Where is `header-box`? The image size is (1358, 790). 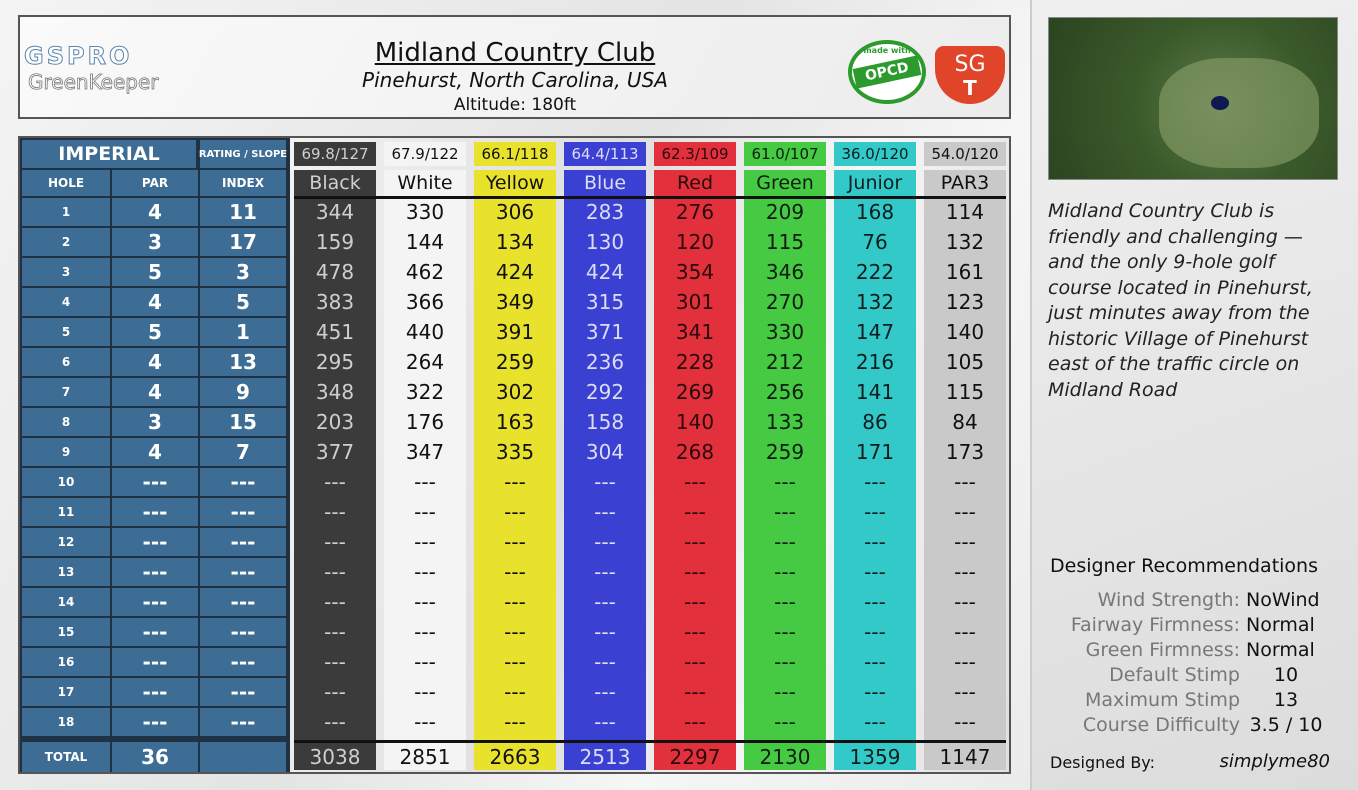 header-box is located at coordinates (514, 67).